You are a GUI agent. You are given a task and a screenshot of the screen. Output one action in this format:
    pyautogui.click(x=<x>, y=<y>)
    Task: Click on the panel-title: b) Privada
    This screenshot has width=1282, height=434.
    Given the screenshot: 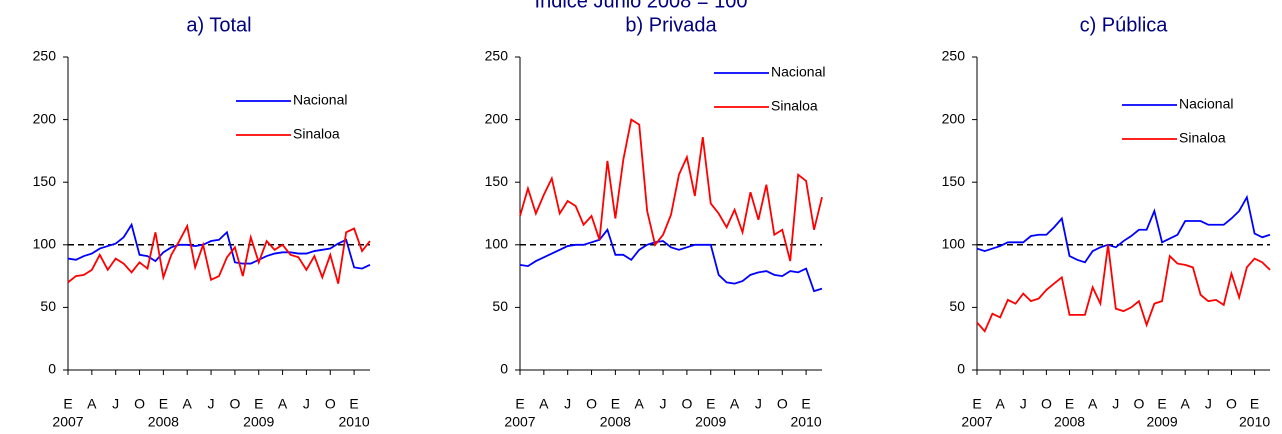 What is the action you would take?
    pyautogui.click(x=671, y=25)
    